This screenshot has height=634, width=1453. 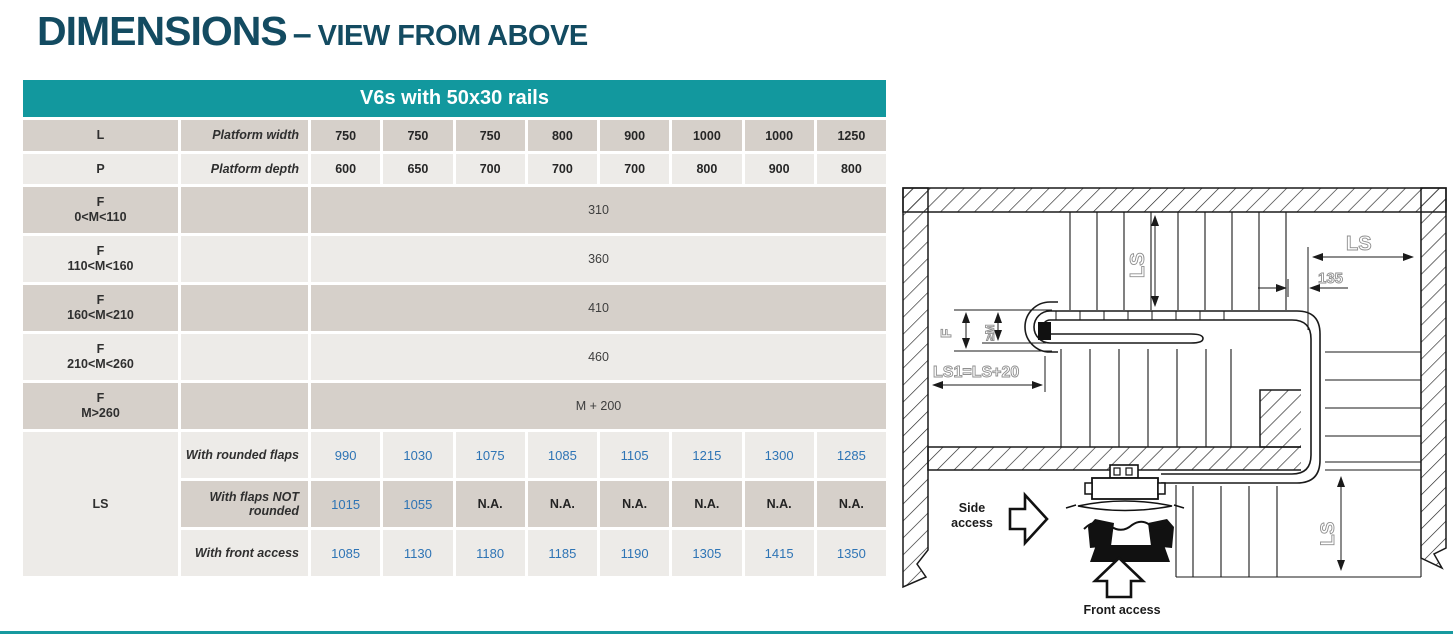 What do you see at coordinates (490, 455) in the screenshot?
I see `value-cell: 1075` at bounding box center [490, 455].